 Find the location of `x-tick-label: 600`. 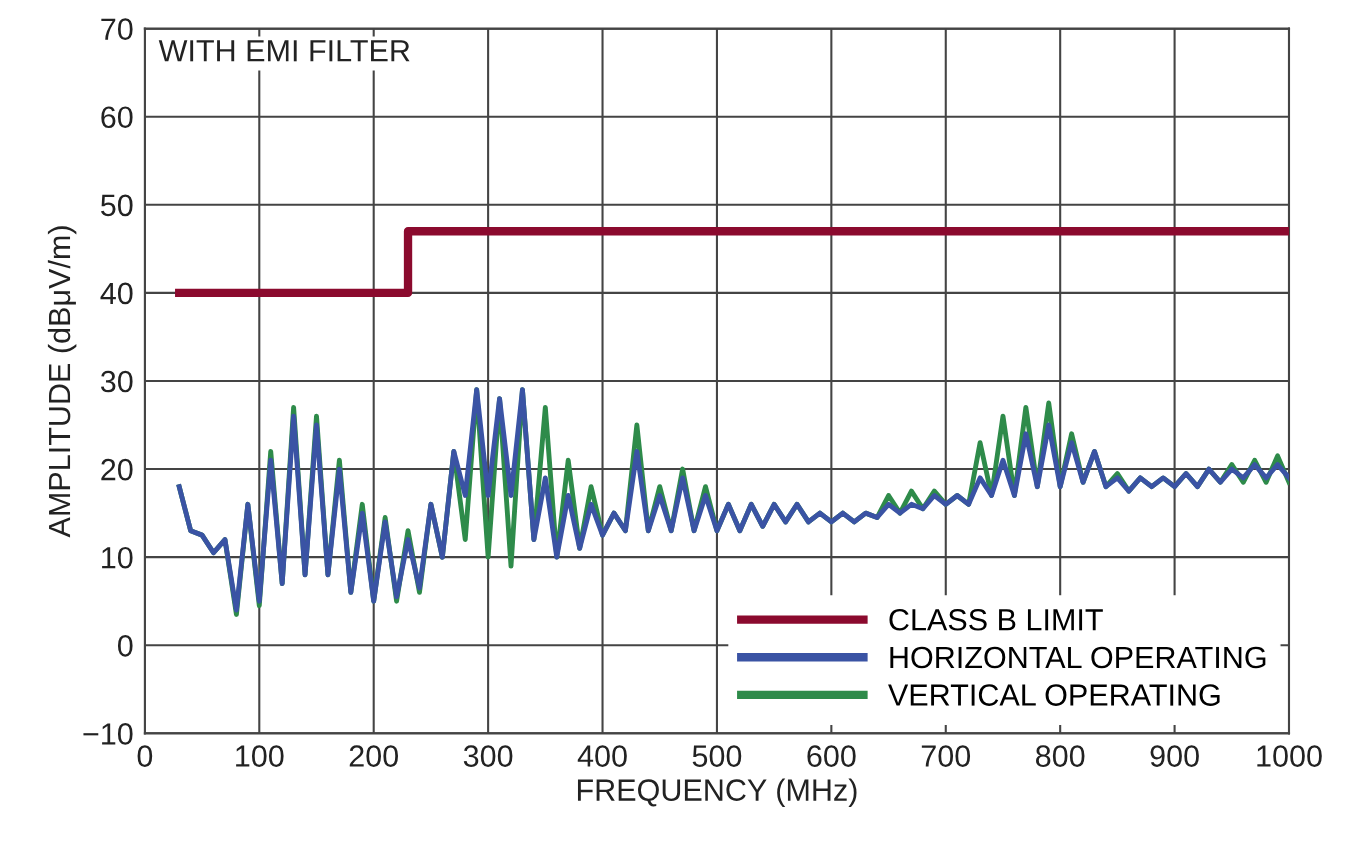

x-tick-label: 600 is located at coordinates (831, 756).